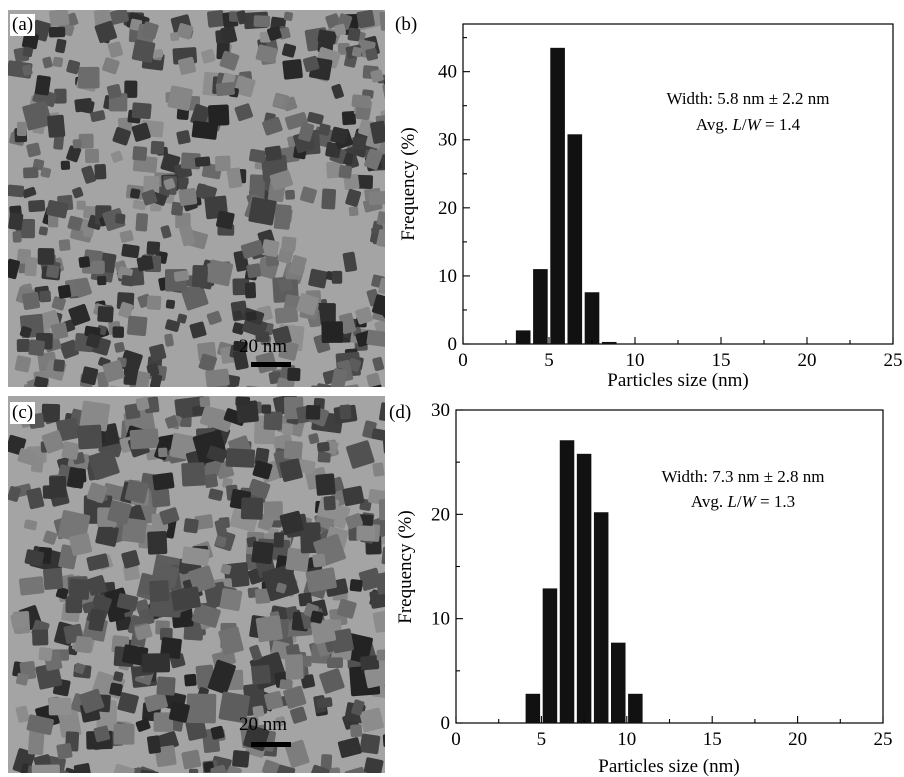  What do you see at coordinates (566, 196) in the screenshot?
I see `chart-b-bars` at bounding box center [566, 196].